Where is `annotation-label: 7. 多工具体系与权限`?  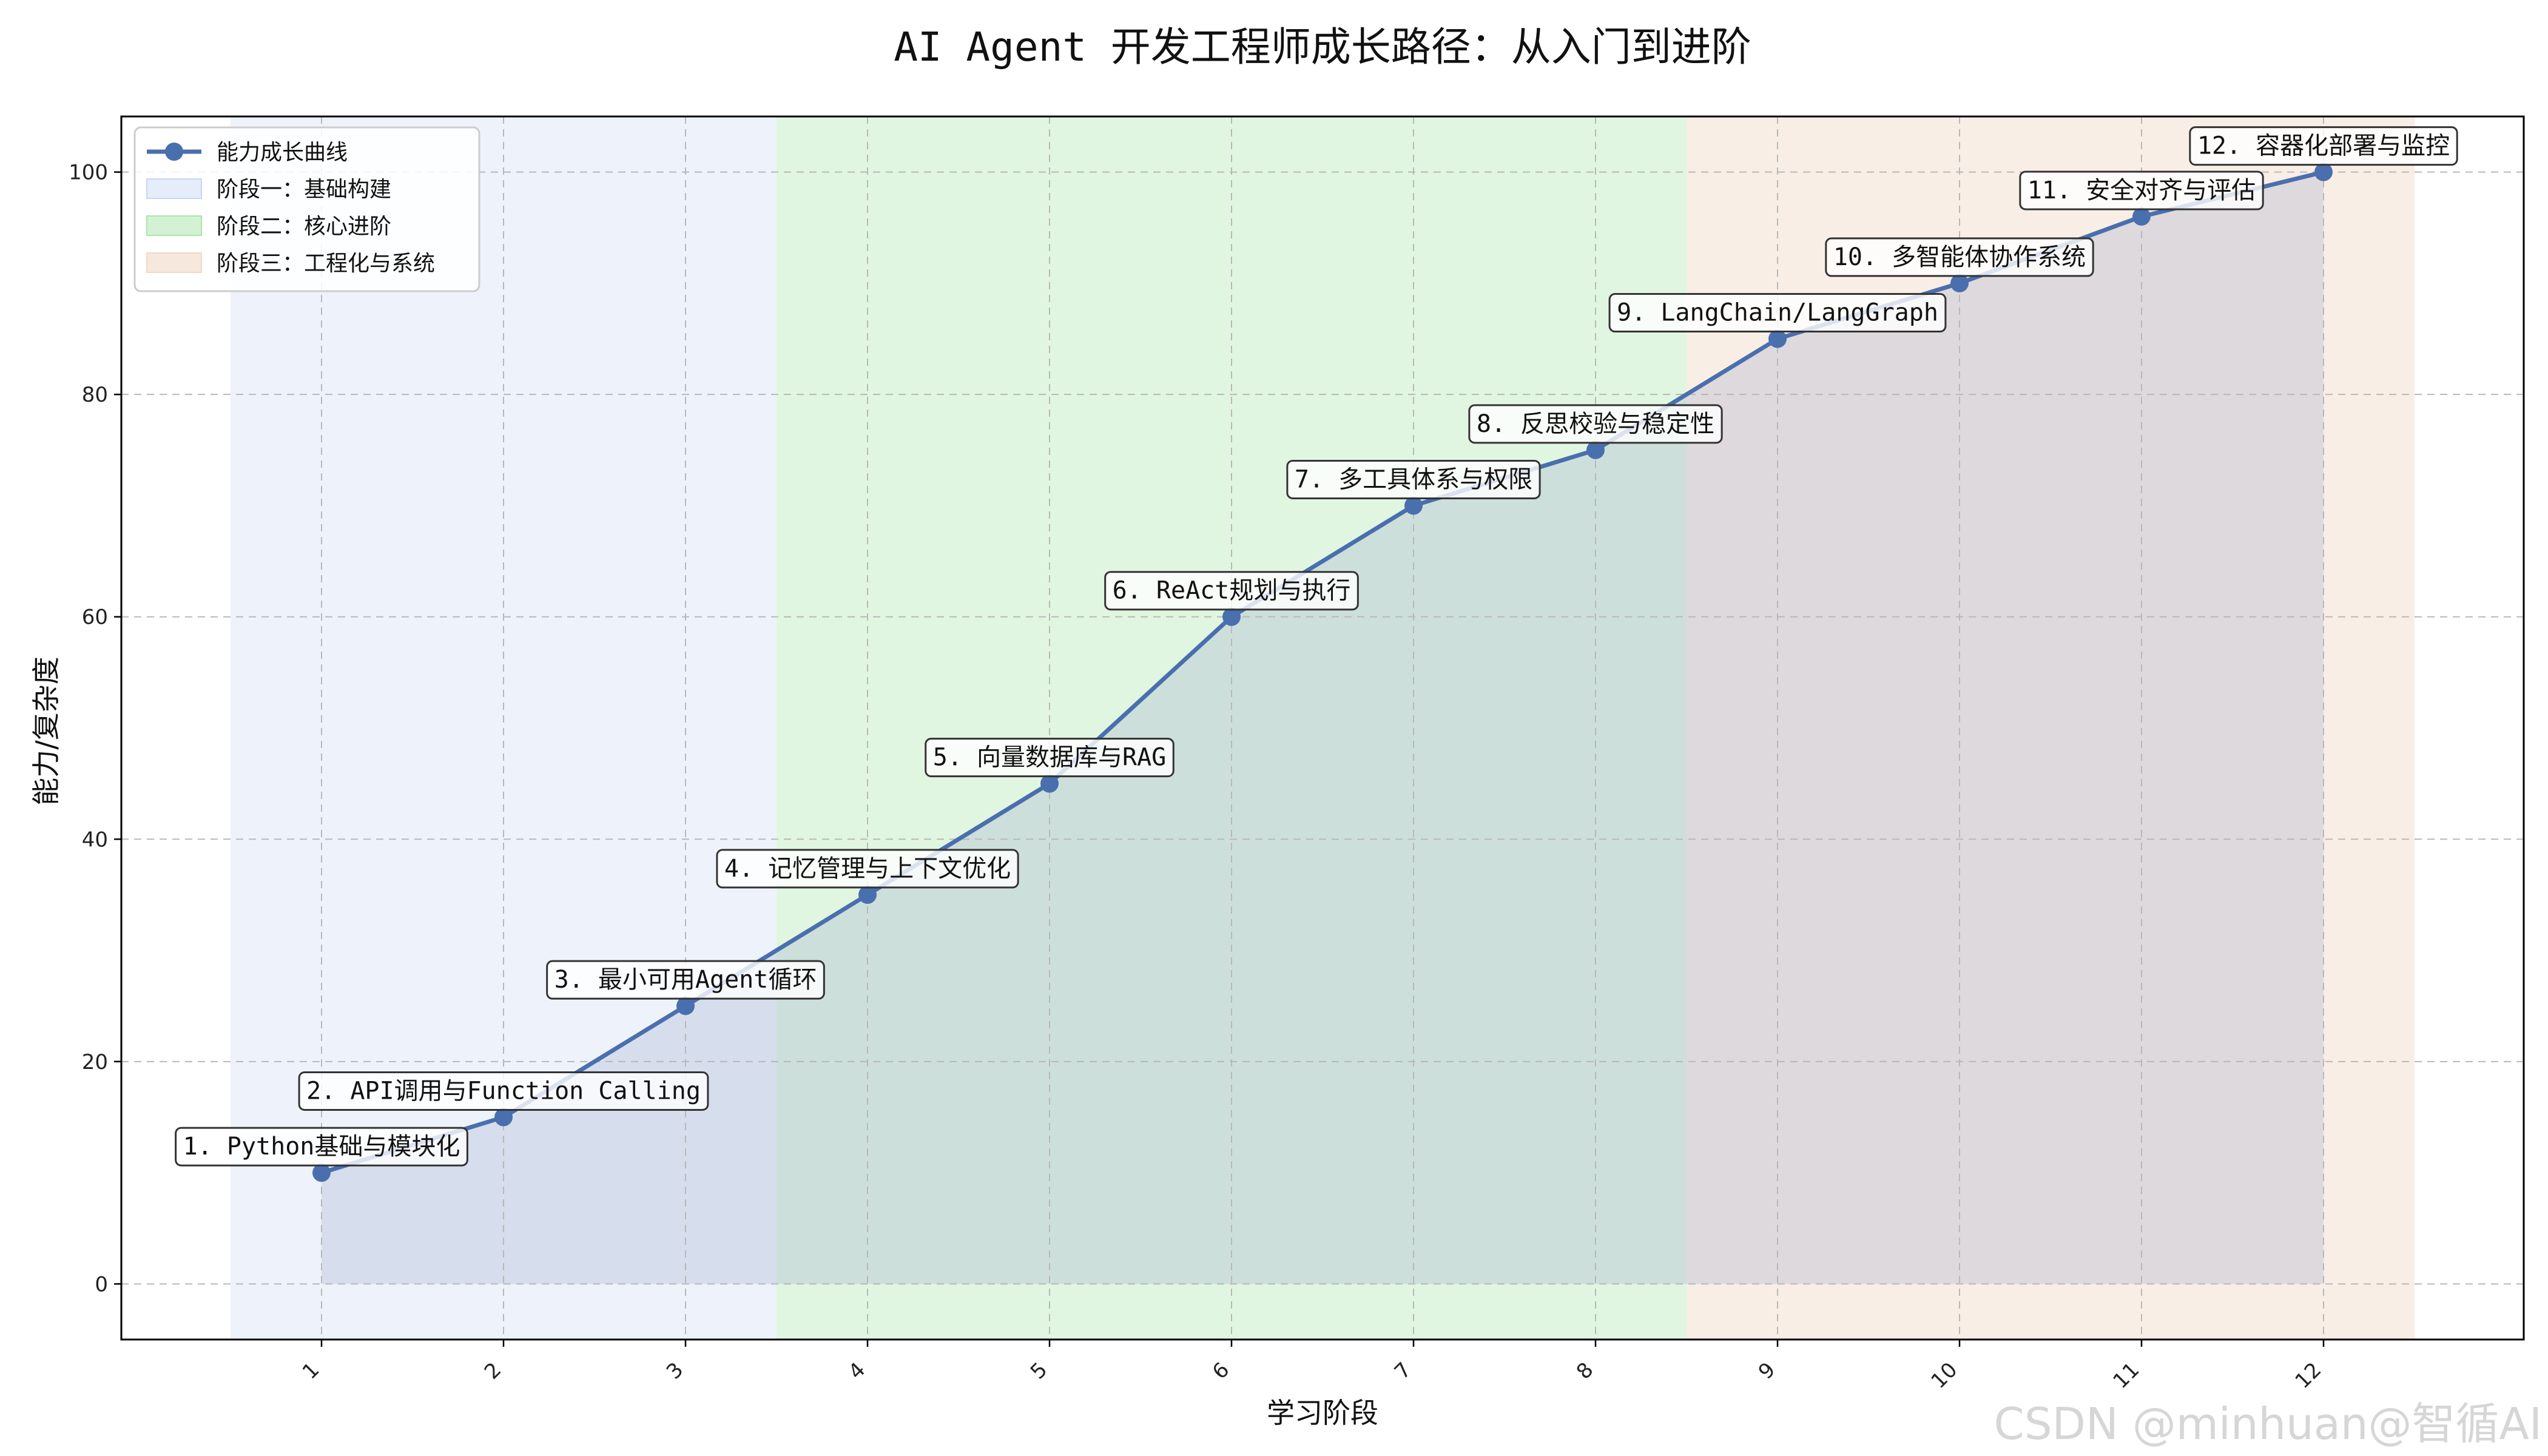 annotation-label: 7. 多工具体系与权限 is located at coordinates (1413, 479).